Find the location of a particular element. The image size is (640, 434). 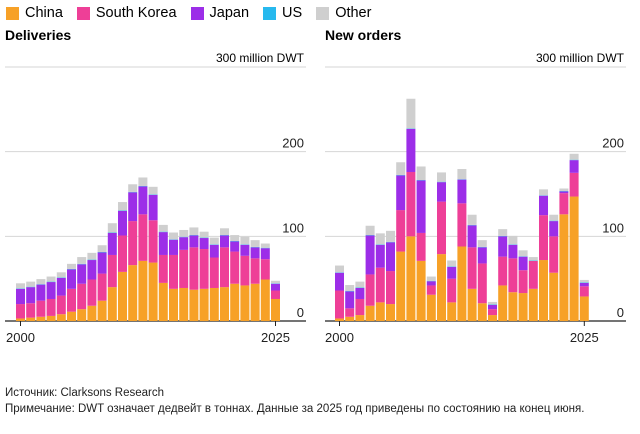

legend-item-us: US is located at coordinates (282, 13).